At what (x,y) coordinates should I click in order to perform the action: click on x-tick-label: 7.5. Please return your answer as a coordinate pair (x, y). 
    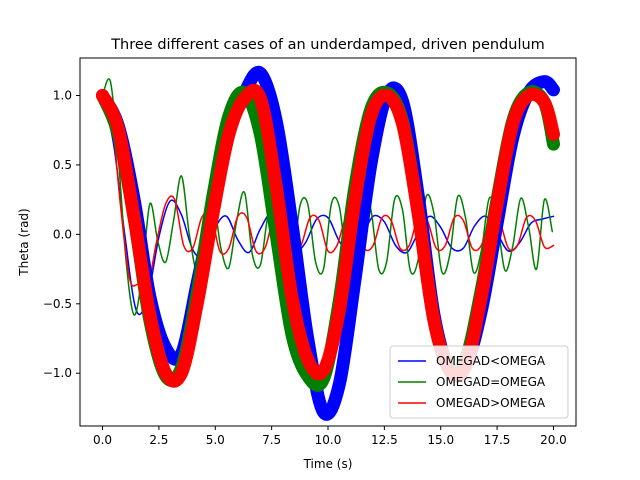
    Looking at the image, I should click on (271, 440).